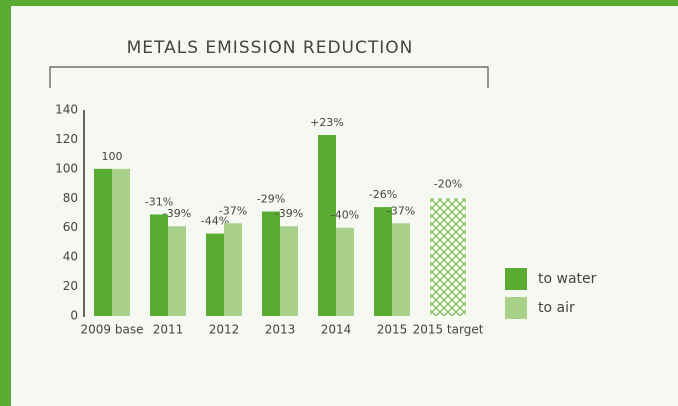 This screenshot has height=406, width=678. Describe the element at coordinates (383, 194) in the screenshot. I see `value-label: -26%` at that location.